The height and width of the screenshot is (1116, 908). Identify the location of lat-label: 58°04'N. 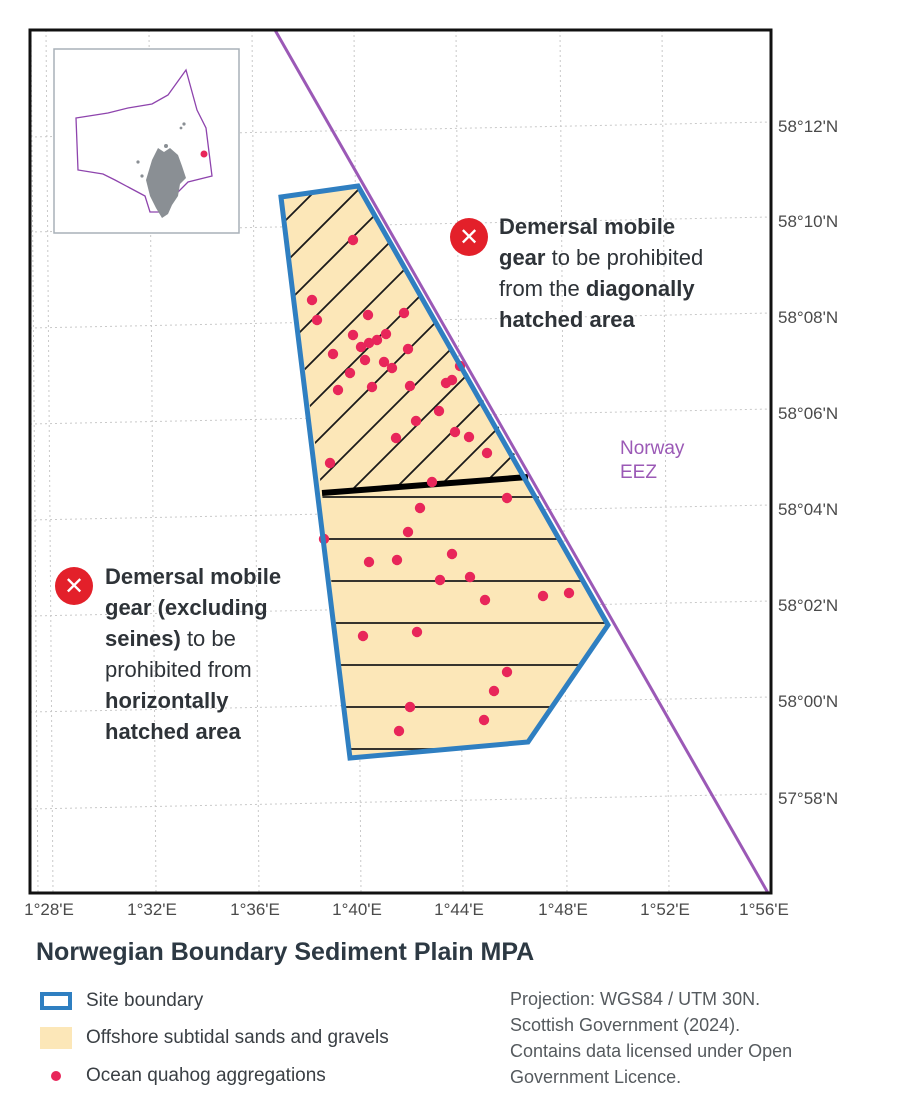
(808, 509).